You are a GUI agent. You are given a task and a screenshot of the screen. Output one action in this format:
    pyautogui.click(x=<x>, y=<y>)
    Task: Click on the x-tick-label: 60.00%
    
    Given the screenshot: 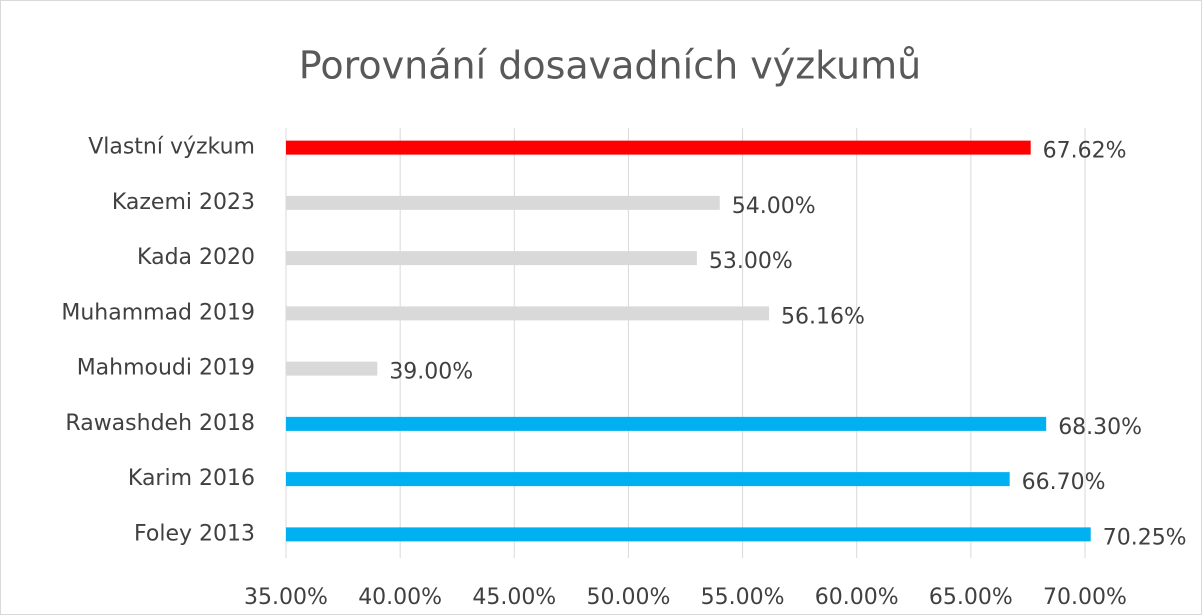 What is the action you would take?
    pyautogui.click(x=857, y=597)
    